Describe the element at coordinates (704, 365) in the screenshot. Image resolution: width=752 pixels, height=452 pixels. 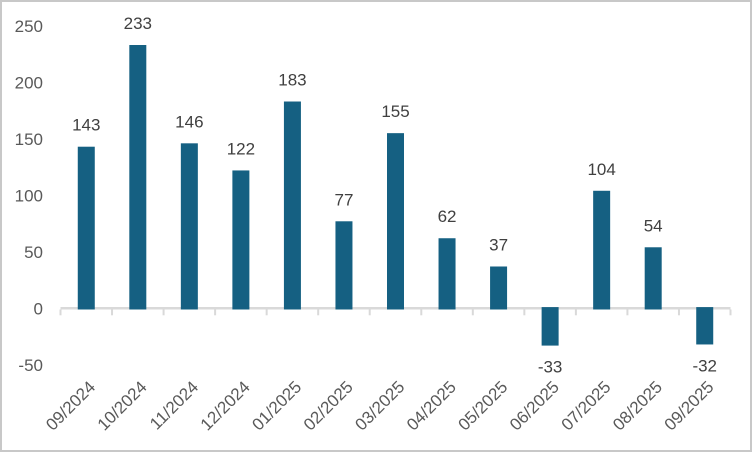
I see `bar-value-label: -32` at that location.